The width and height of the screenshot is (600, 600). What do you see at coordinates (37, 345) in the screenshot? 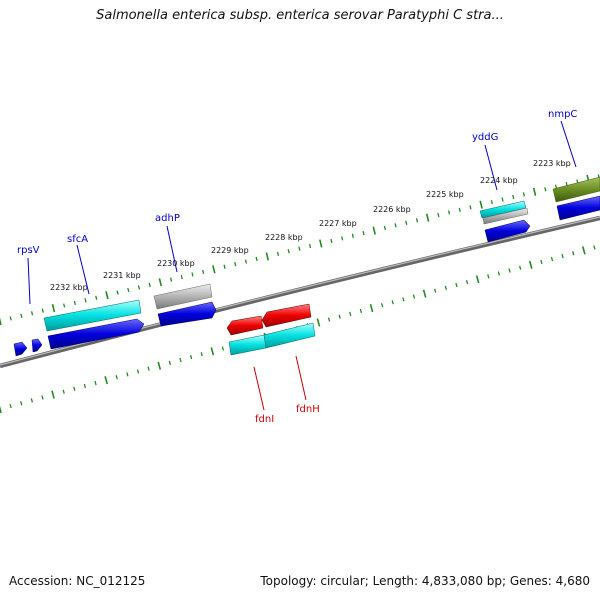
I see `gene-rpsV-b` at bounding box center [37, 345].